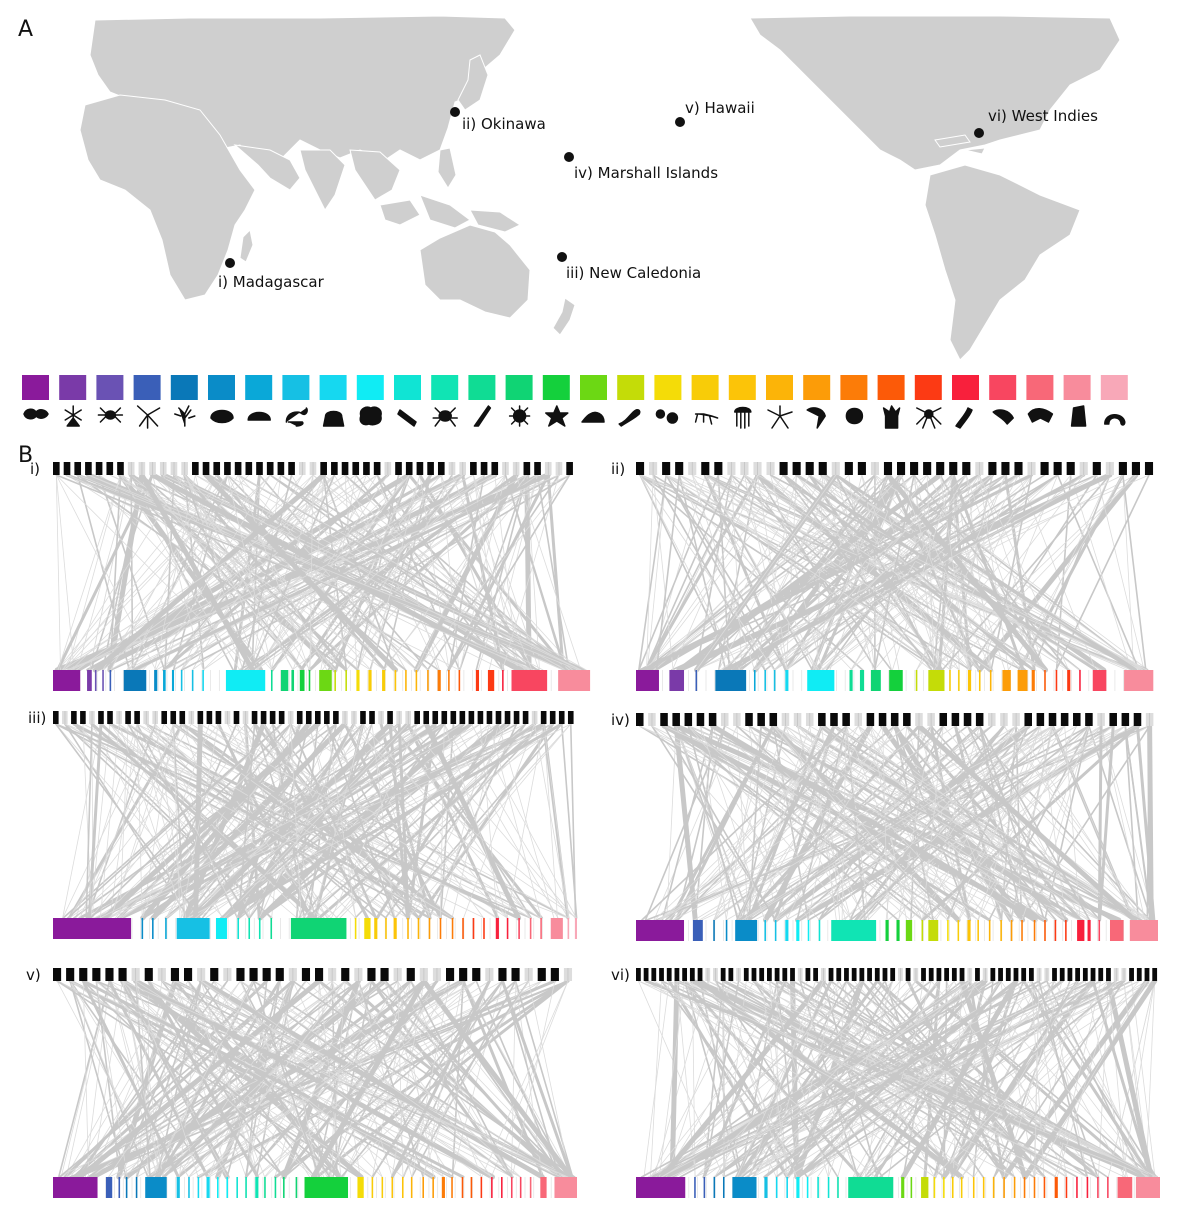 The width and height of the screenshot is (1182, 1214). What do you see at coordinates (37, 718) in the screenshot?
I see `network-label: iii)` at bounding box center [37, 718].